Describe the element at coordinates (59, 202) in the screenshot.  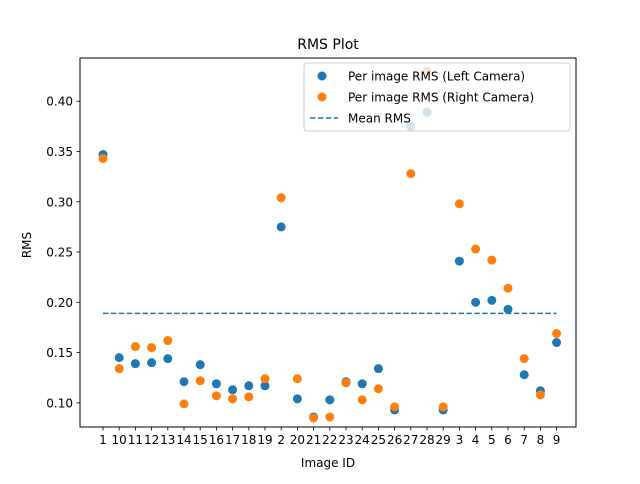
I see `y-tick-label: 0.30` at that location.